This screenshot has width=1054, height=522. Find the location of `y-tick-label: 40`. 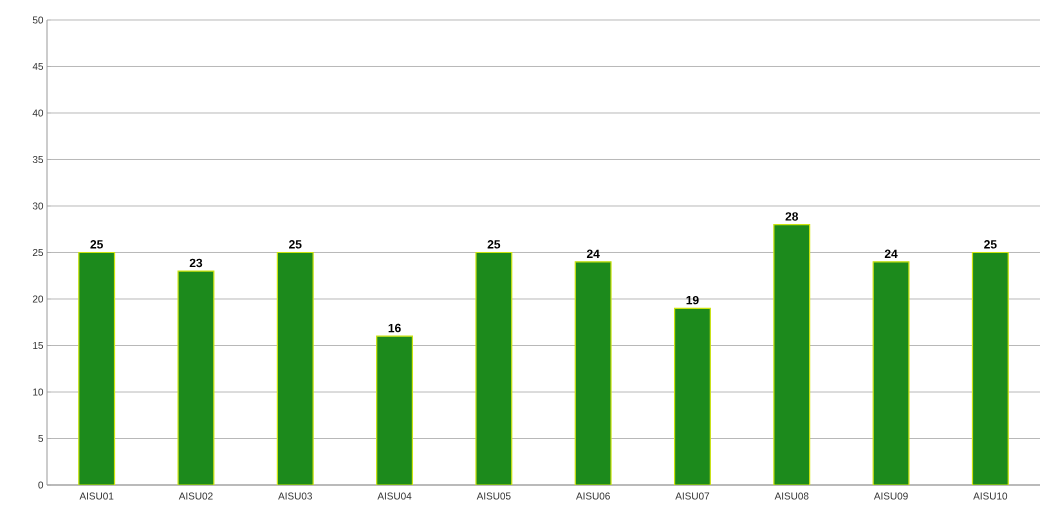

y-tick-label: 40 is located at coordinates (38, 113).